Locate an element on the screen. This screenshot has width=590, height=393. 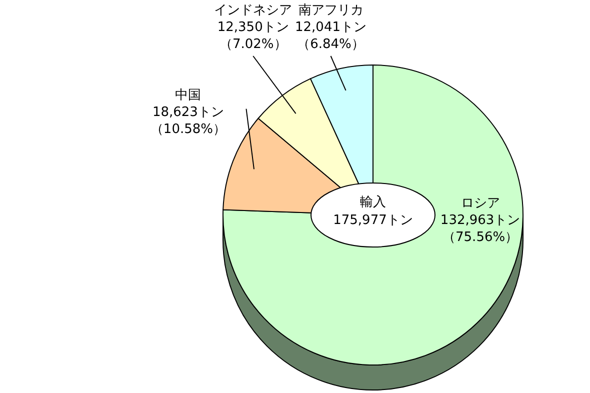
slice-label: インドネシア is located at coordinates (253, 10).